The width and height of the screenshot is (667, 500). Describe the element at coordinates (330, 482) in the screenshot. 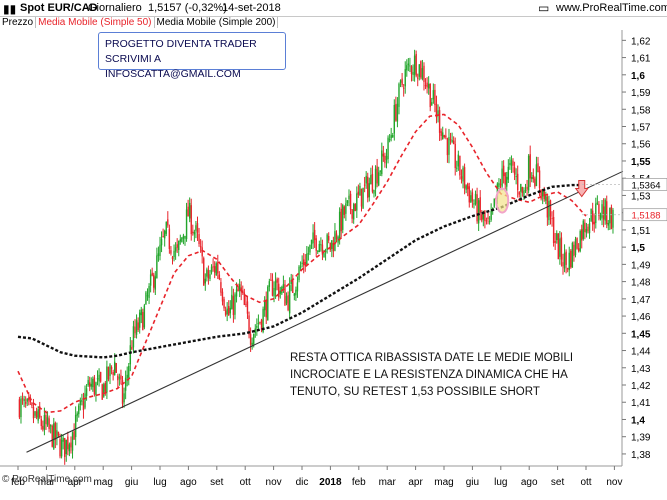

I see `x-tick-label: 2018` at that location.